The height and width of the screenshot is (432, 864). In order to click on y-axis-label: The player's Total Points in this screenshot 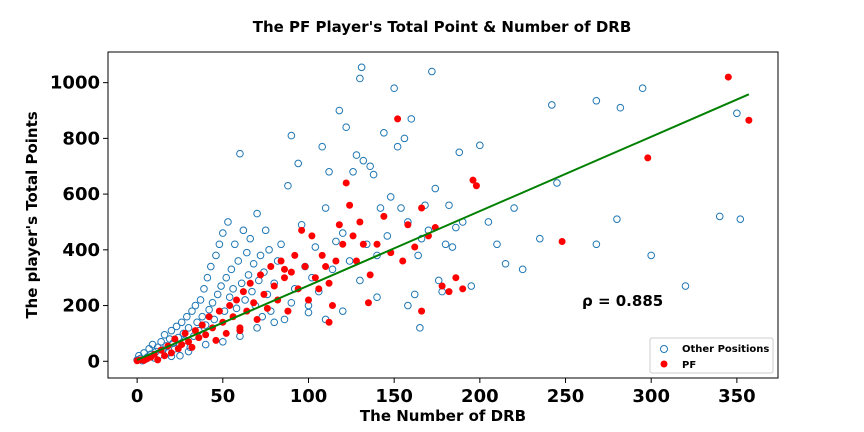, I will do `click(32, 214)`.